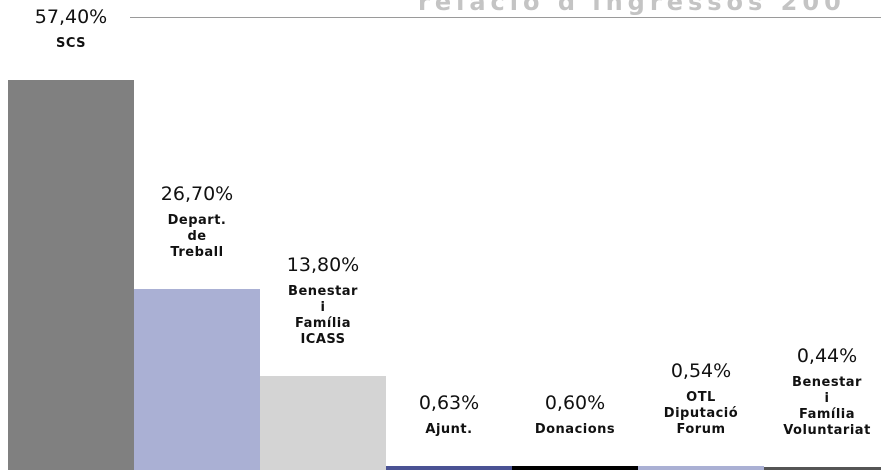 This screenshot has width=881, height=470. I want to click on bar-label: 0,60% Donacions, so click(575, 415).